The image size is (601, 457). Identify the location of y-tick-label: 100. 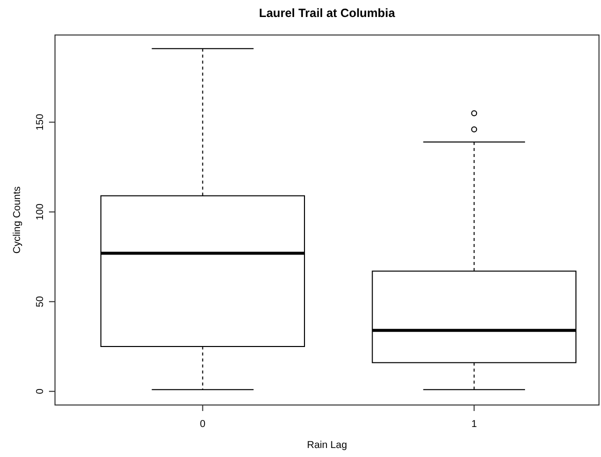
(40, 211).